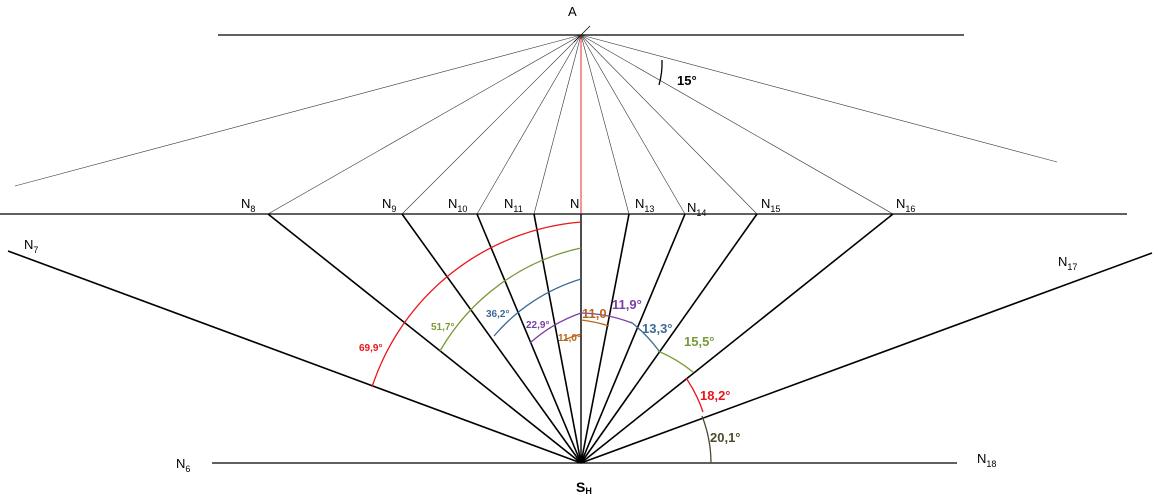 The width and height of the screenshot is (1157, 497). Describe the element at coordinates (657, 328) in the screenshot. I see `angle-label-133: 13,3°` at that location.